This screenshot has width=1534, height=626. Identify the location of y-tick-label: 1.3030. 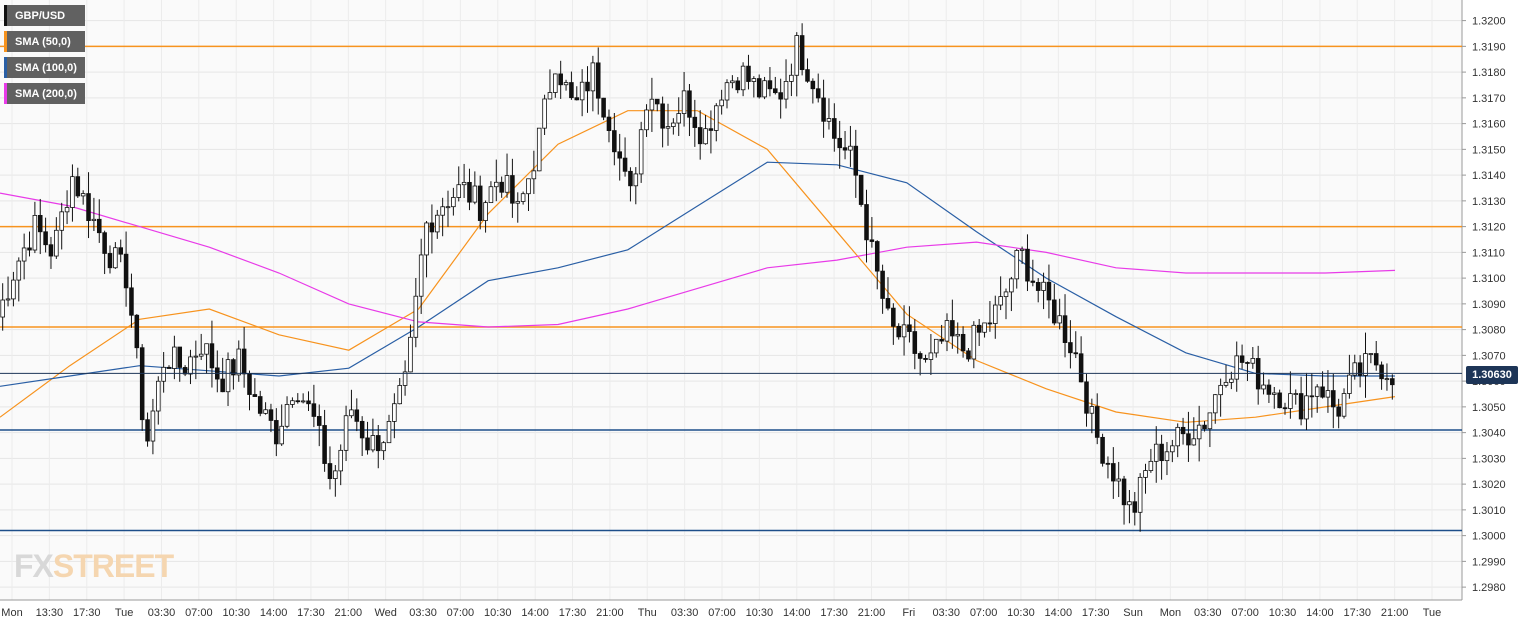
(1489, 459).